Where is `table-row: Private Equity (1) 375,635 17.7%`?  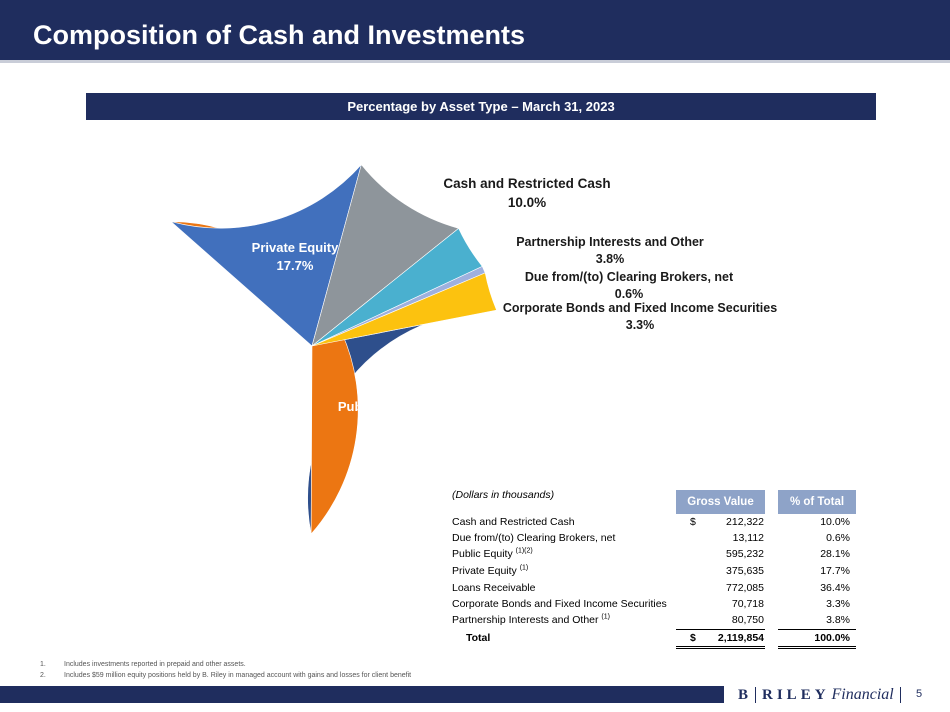 table-row: Private Equity (1) 375,635 17.7% is located at coordinates (654, 571).